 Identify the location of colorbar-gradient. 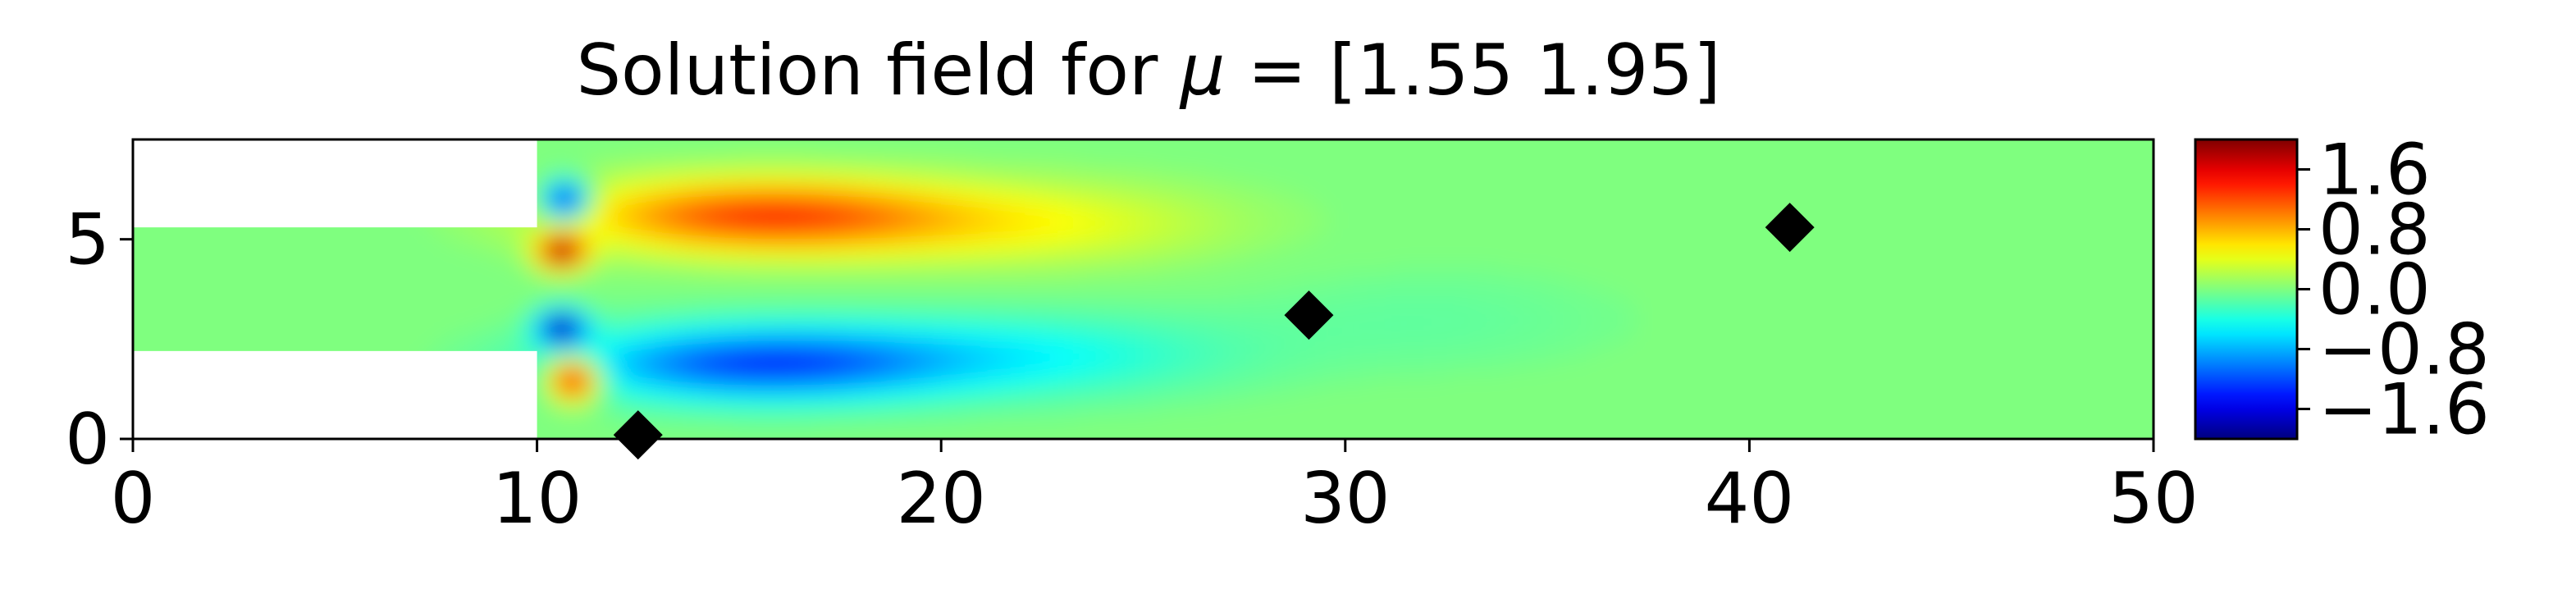
(2246, 289).